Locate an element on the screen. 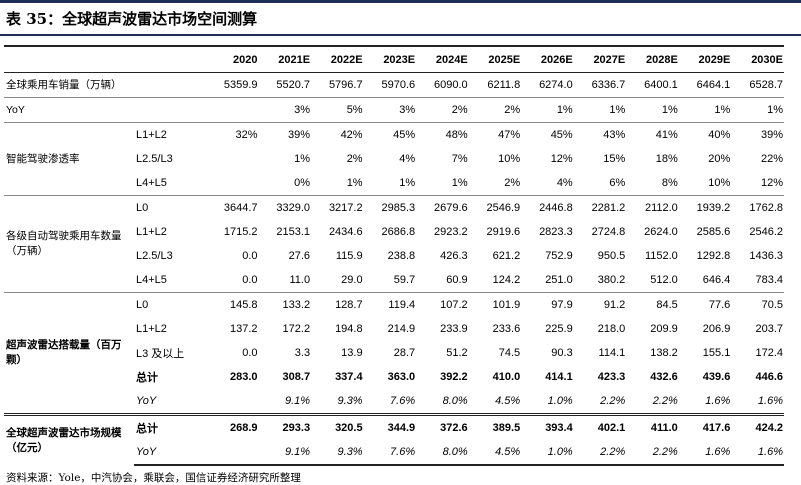 The image size is (801, 485). year-header: 2029E is located at coordinates (705, 59).